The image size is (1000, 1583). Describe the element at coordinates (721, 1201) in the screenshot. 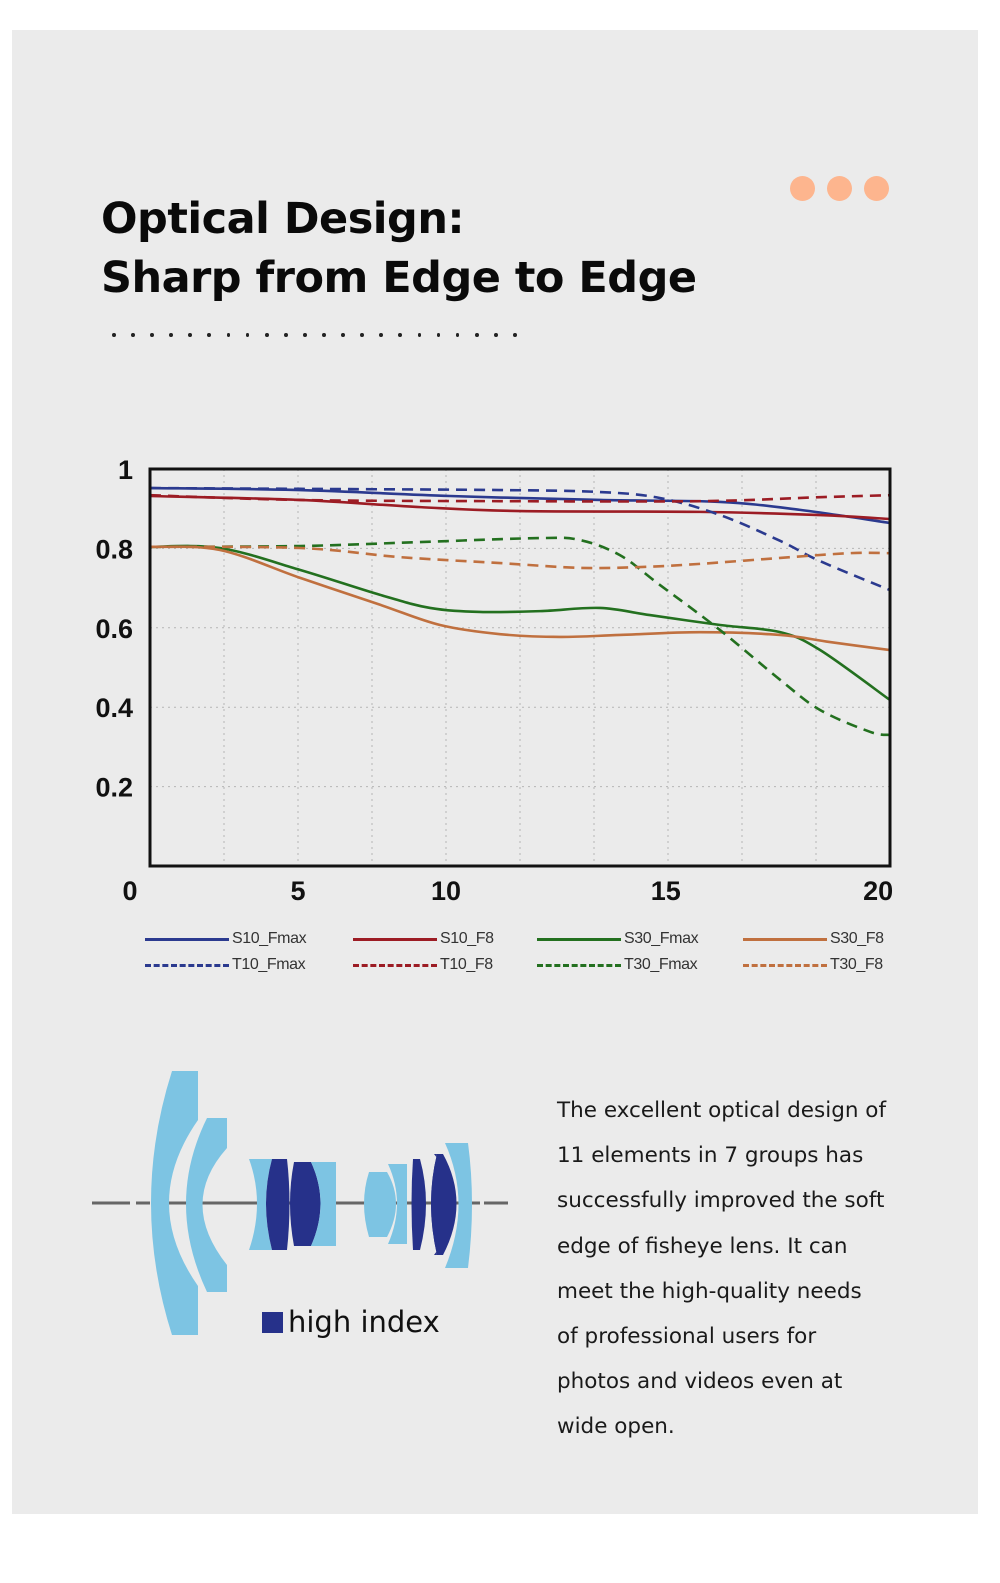

I see `description-line: successfully improved the soft` at that location.